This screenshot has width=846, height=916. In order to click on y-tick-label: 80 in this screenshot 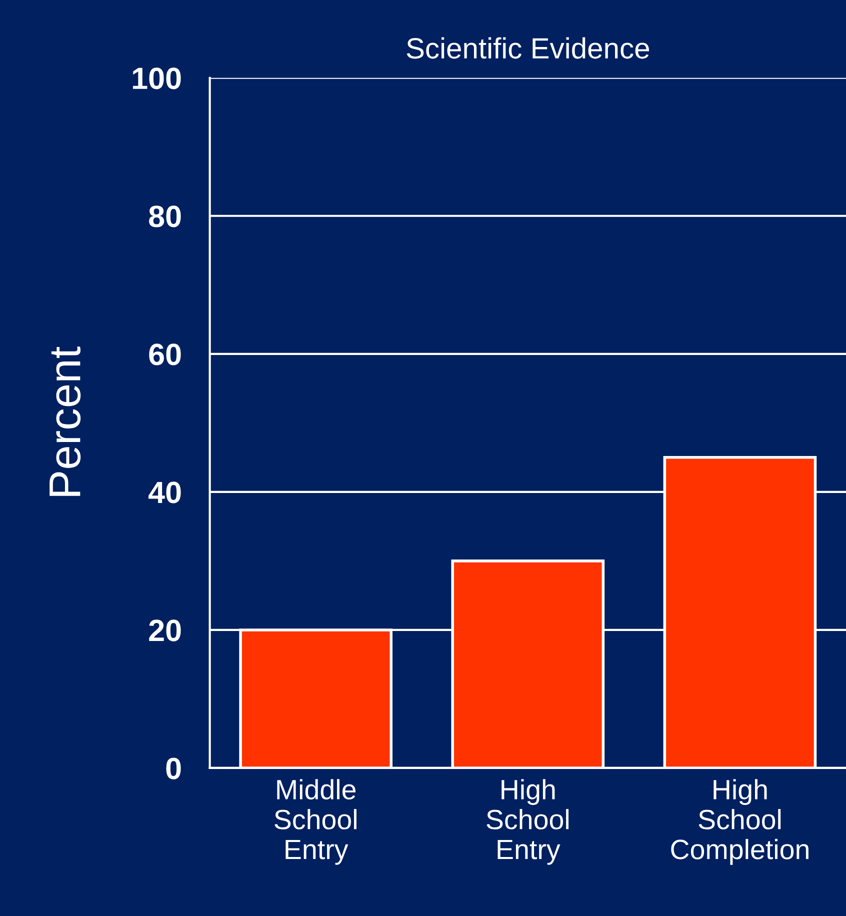, I will do `click(165, 217)`.